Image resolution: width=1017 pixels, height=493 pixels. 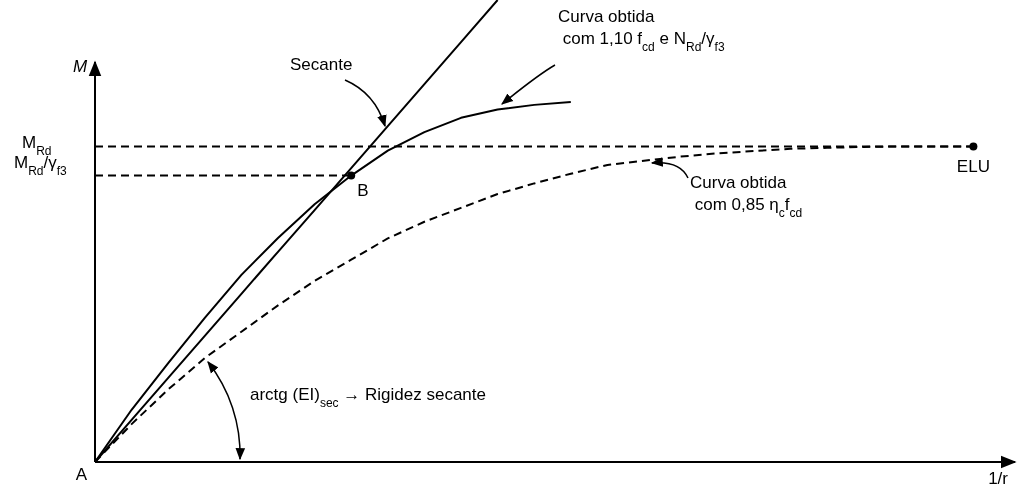 I want to click on annotation: ELU, so click(x=973, y=166).